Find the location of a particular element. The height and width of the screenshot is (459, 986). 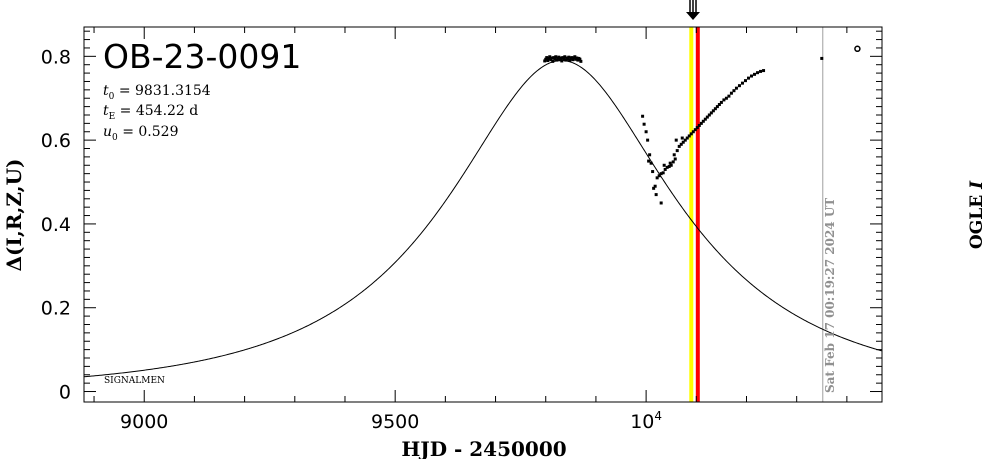

x-axis-title: HJD - 2450000 is located at coordinates (483, 448).